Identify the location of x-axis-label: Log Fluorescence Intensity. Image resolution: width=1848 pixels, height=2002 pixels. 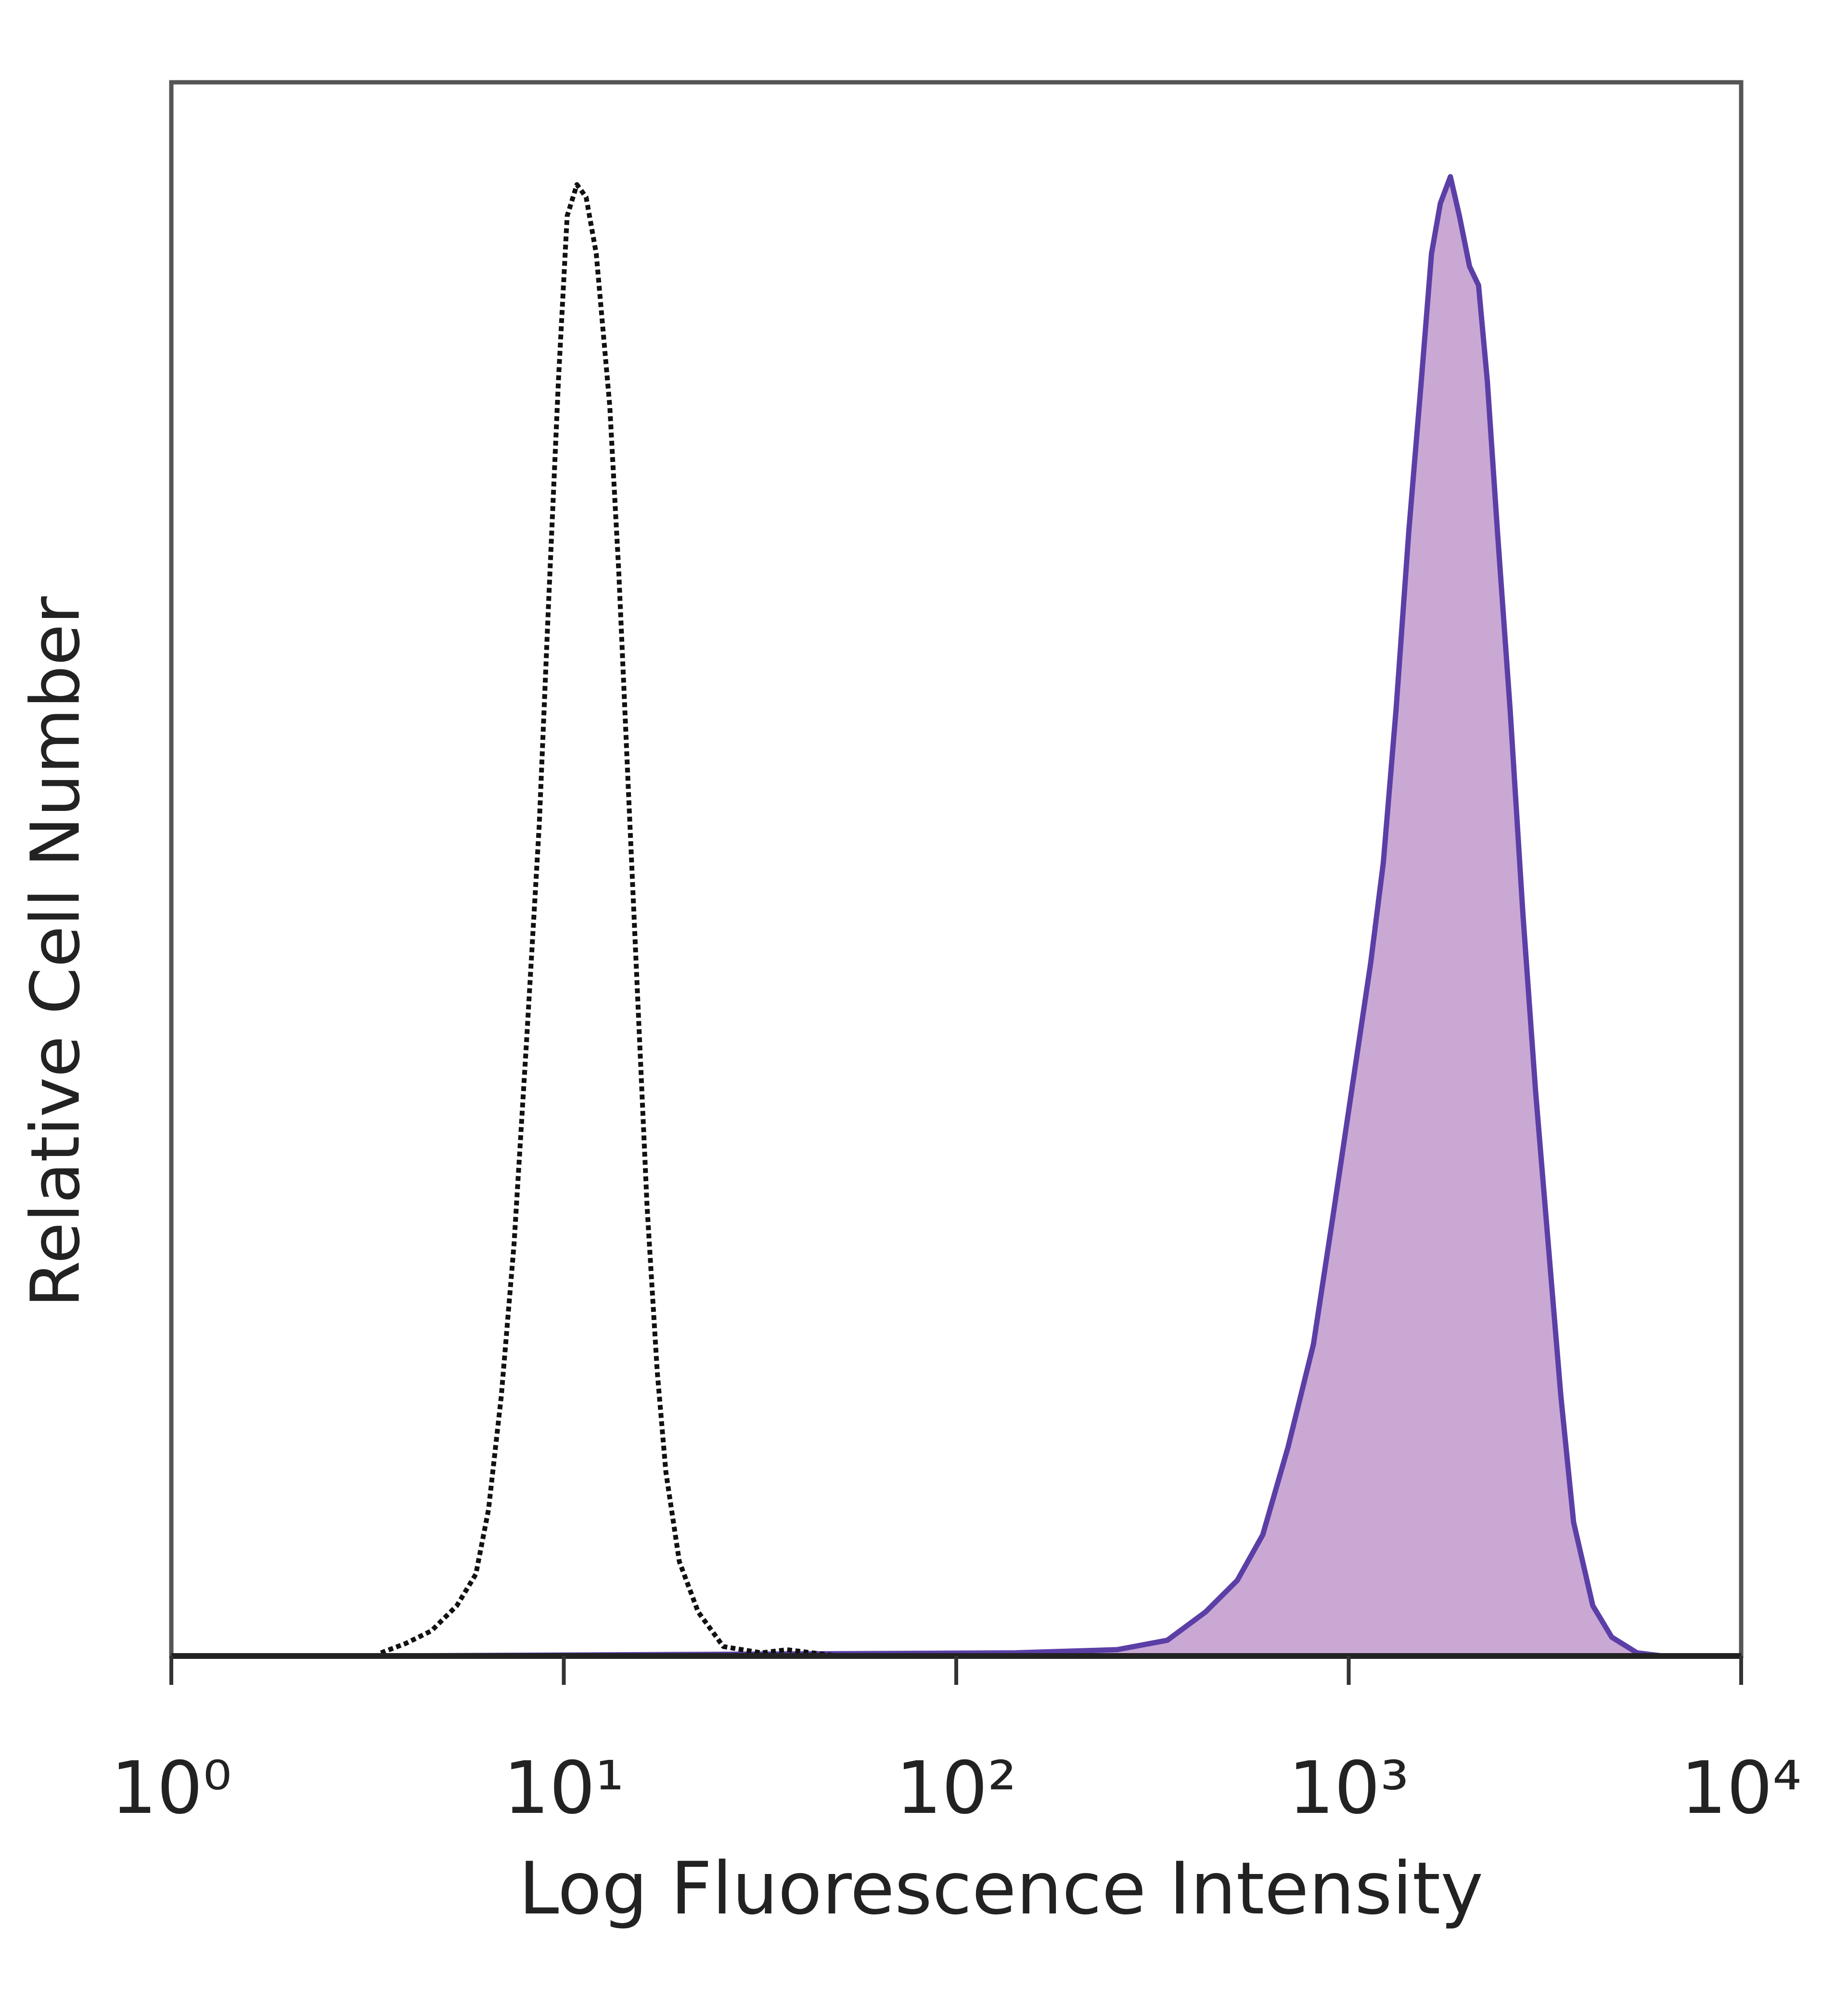
(1001, 1889).